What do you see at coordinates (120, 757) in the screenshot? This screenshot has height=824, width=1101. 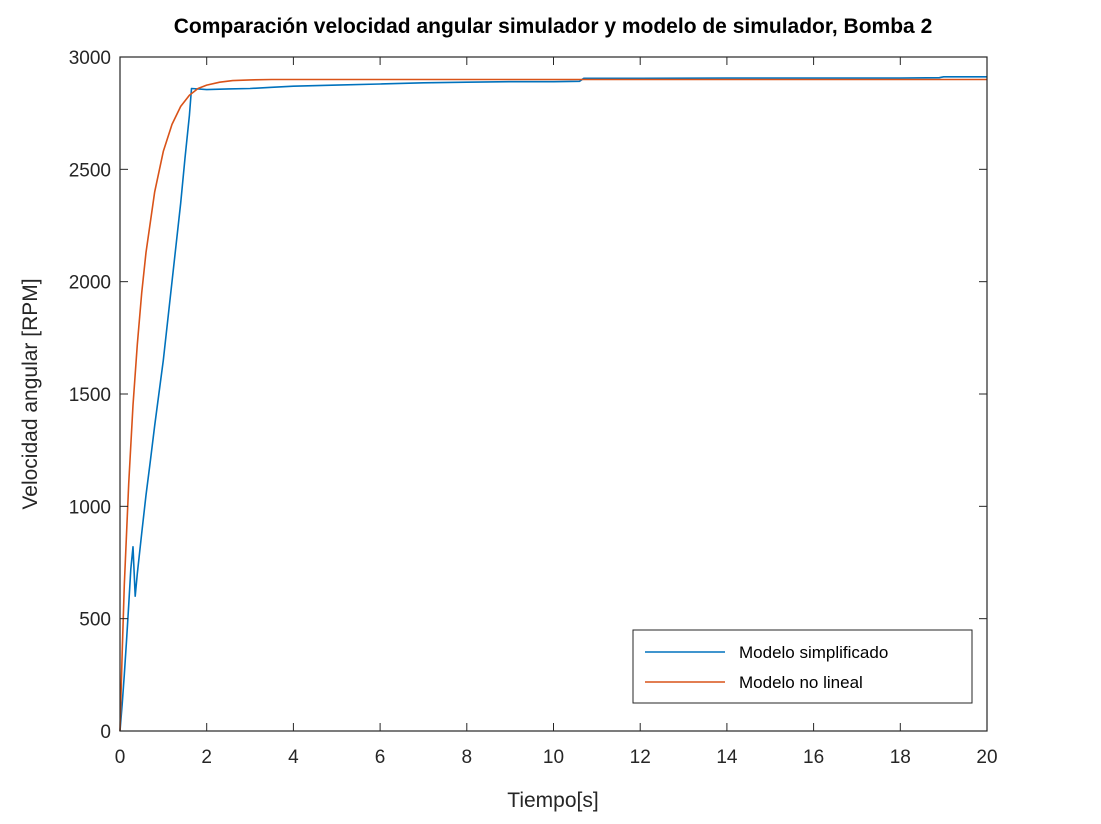 I see `x-tick-label: 0` at bounding box center [120, 757].